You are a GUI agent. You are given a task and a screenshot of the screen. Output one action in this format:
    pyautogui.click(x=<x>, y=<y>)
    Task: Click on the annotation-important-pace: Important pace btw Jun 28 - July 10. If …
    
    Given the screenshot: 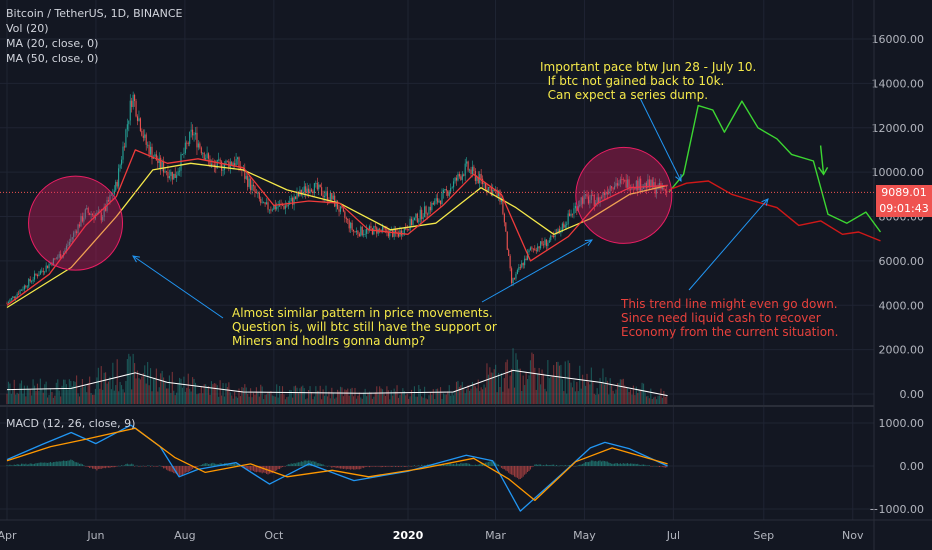 What is the action you would take?
    pyautogui.click(x=648, y=81)
    